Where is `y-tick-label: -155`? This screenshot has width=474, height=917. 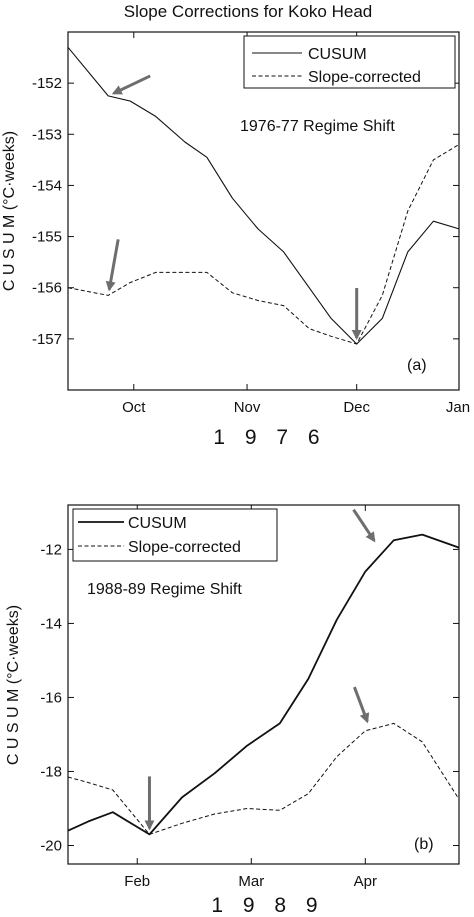 y-tick-label: -155 is located at coordinates (47, 237).